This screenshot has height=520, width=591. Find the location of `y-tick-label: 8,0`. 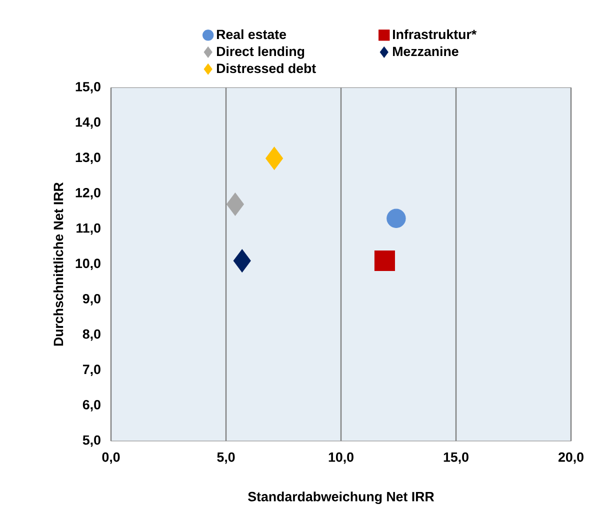

y-tick-label: 8,0 is located at coordinates (91, 335).